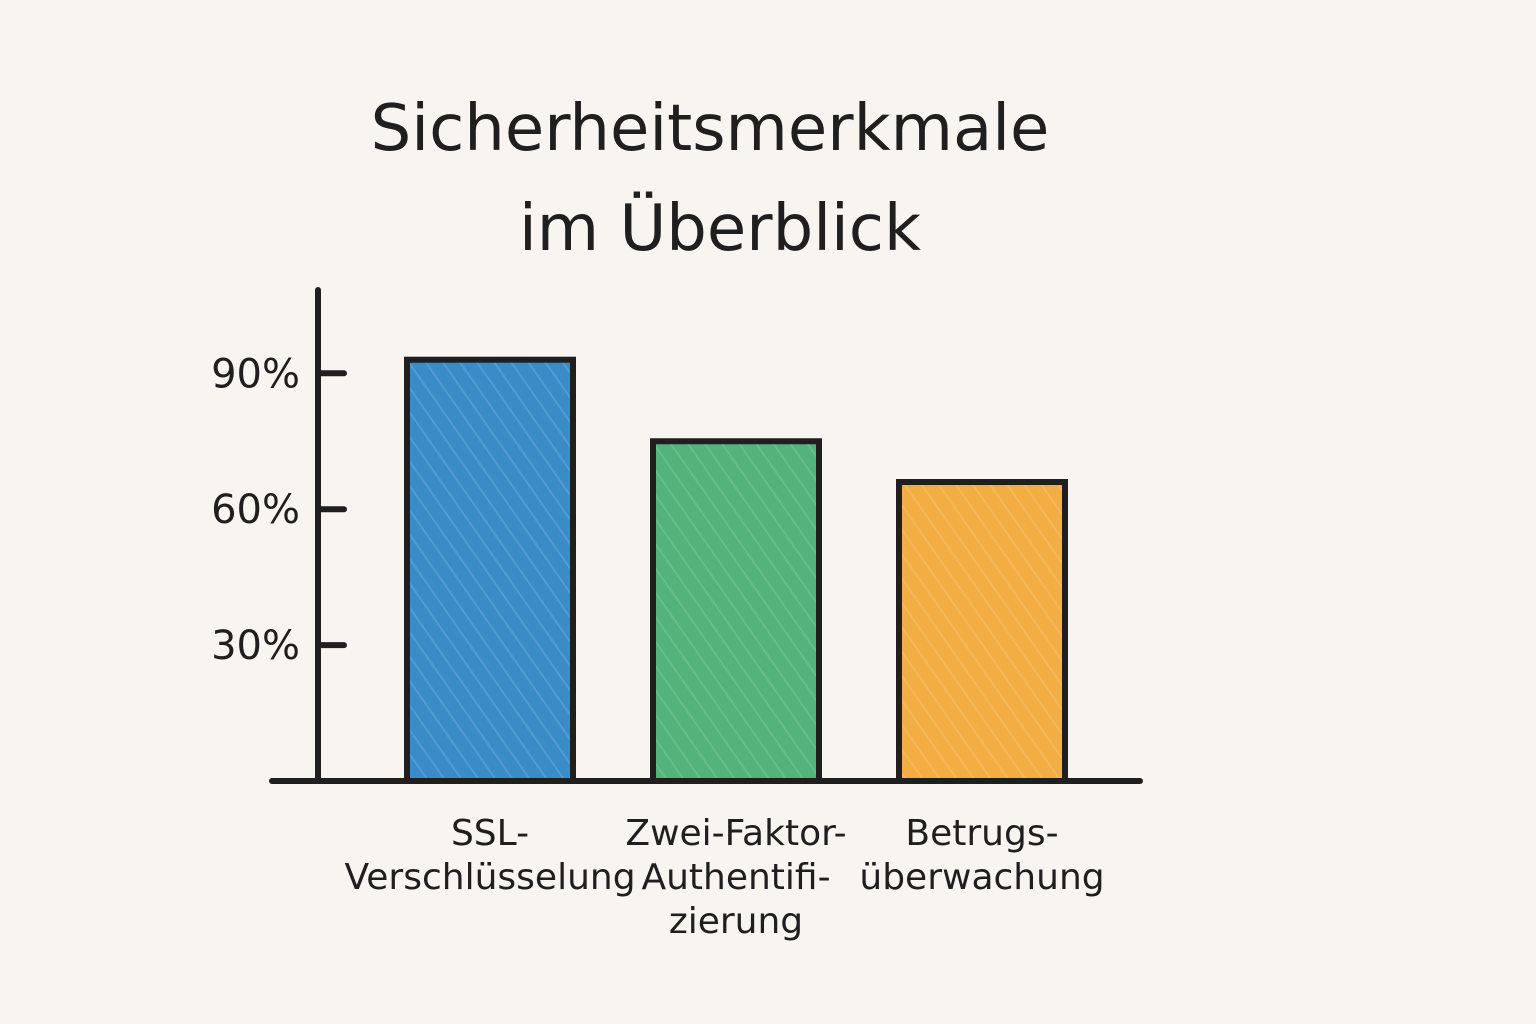  I want to click on category-label-3-line-2: überwachung, so click(981, 877).